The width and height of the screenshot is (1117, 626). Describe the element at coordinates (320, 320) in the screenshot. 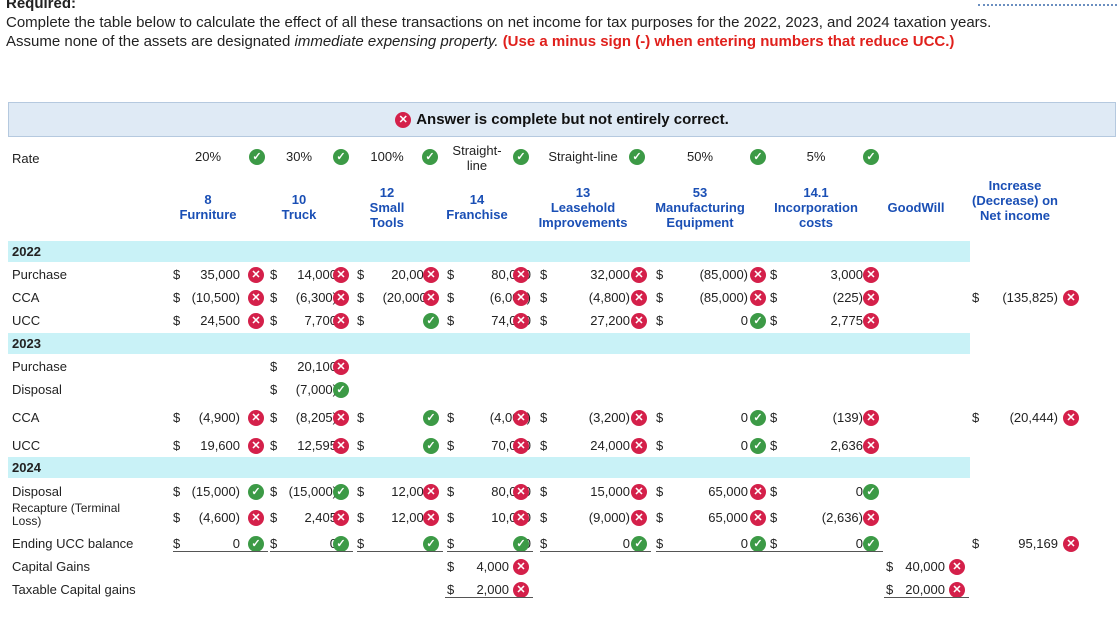

I see `value-field: 7,700` at that location.